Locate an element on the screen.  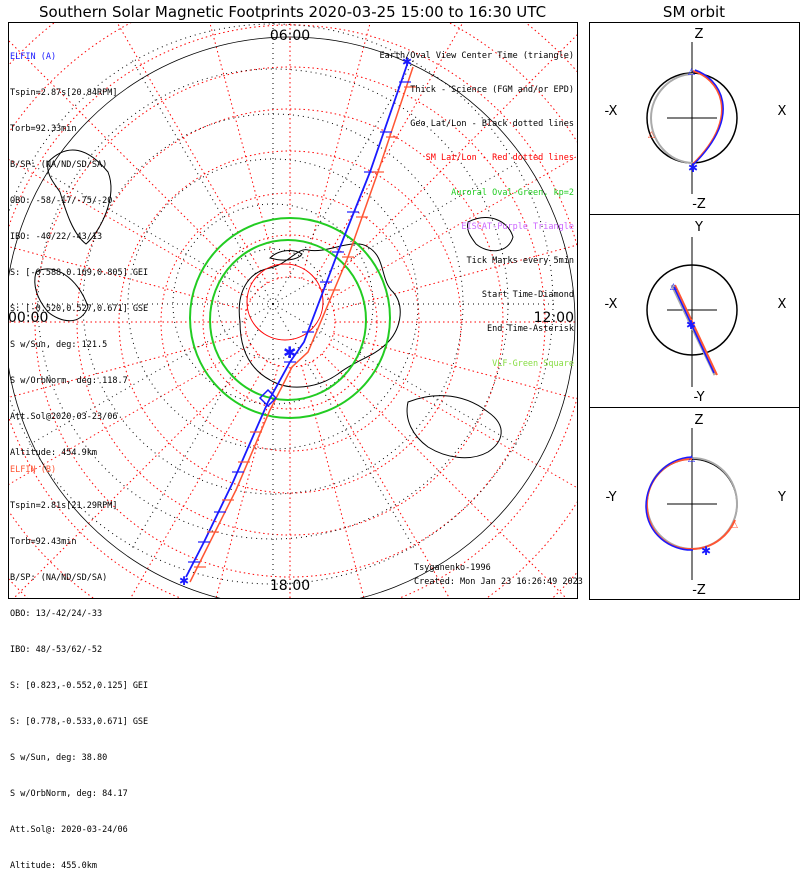
axis-label-top: Y is located at coordinates (698, 227).